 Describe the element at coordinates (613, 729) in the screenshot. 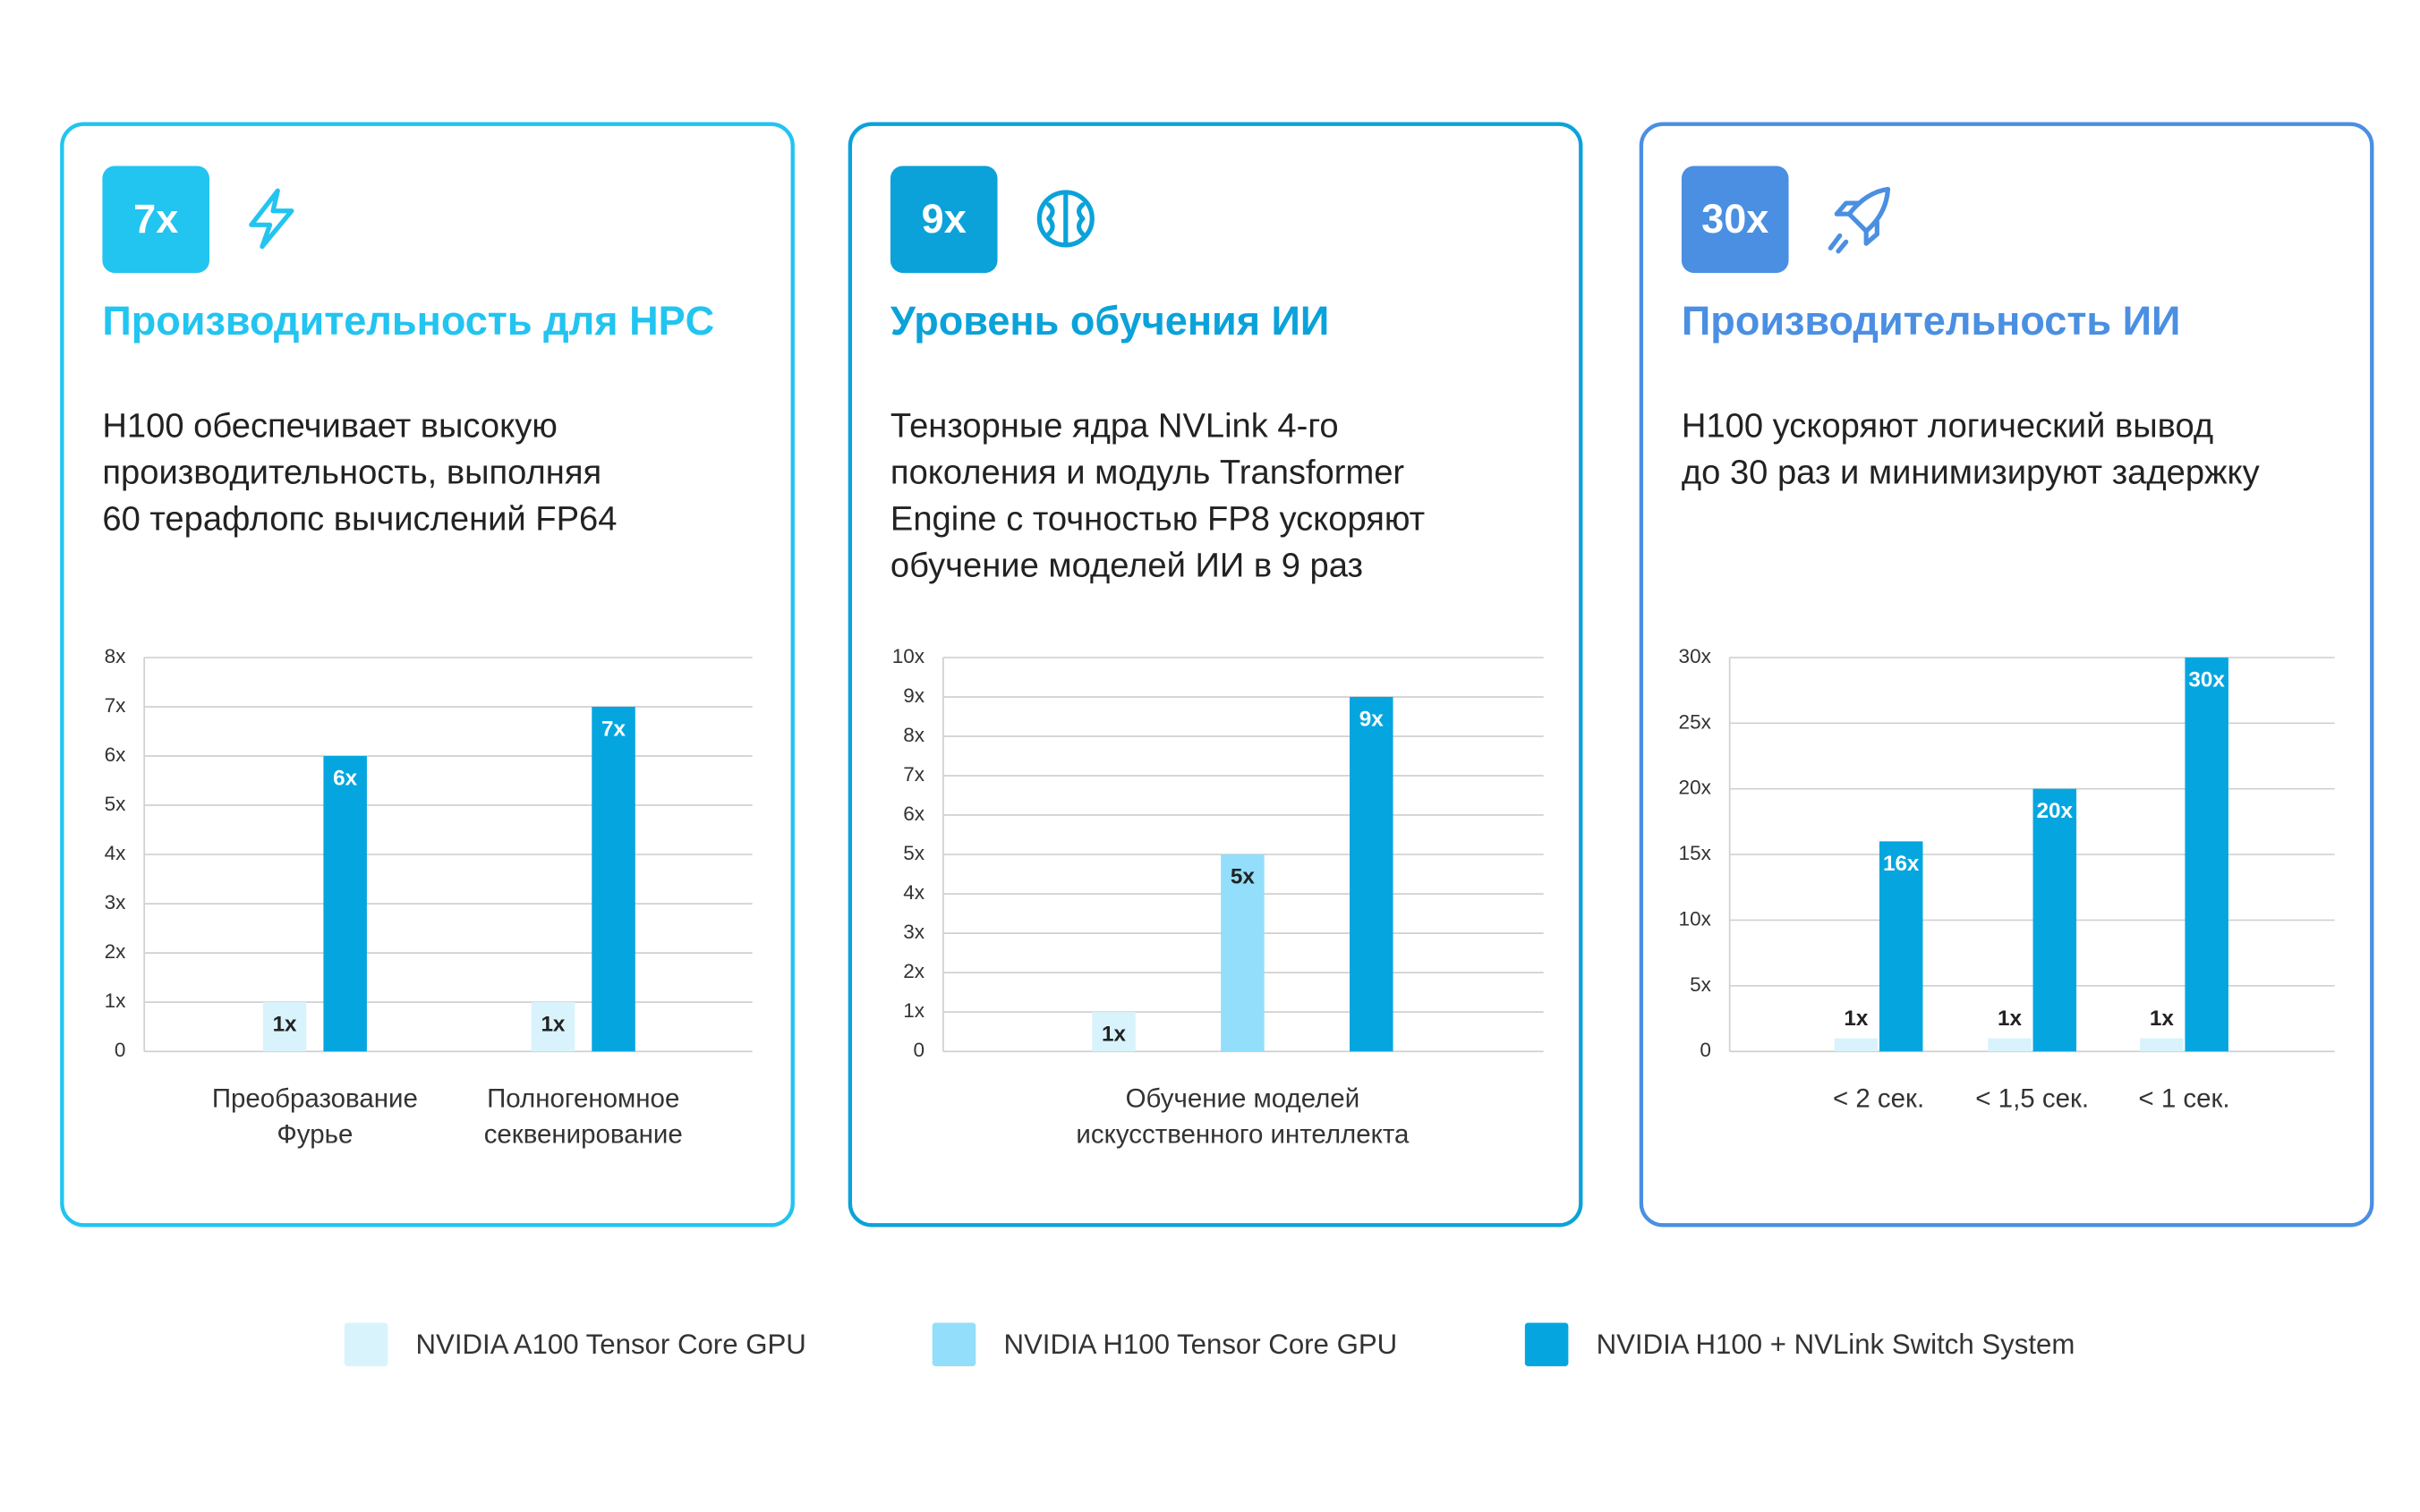

I see `value-label: 7x` at that location.